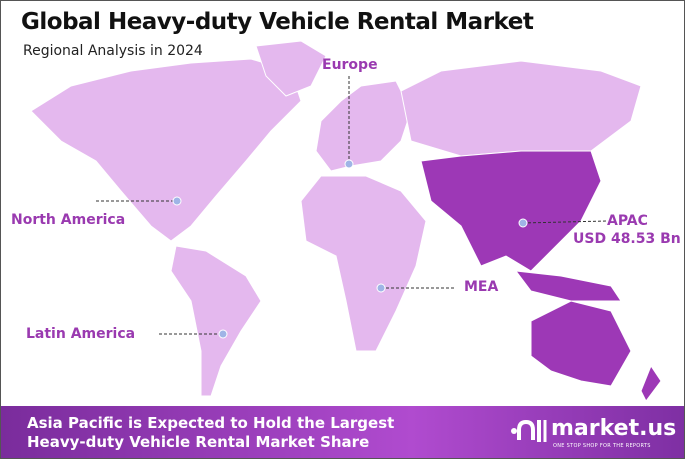 This screenshot has width=685, height=459. I want to click on europe-marker, so click(349, 164).